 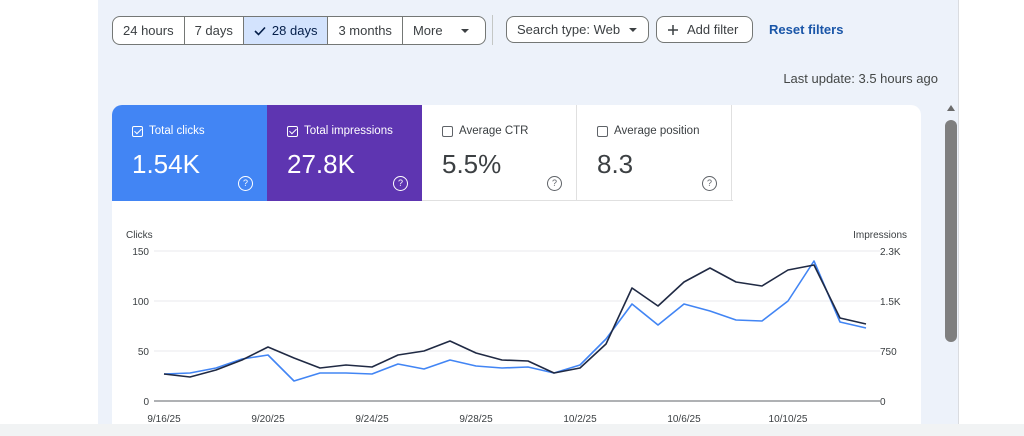 What do you see at coordinates (684, 419) in the screenshot?
I see `x-tick-label: 10/6/25` at bounding box center [684, 419].